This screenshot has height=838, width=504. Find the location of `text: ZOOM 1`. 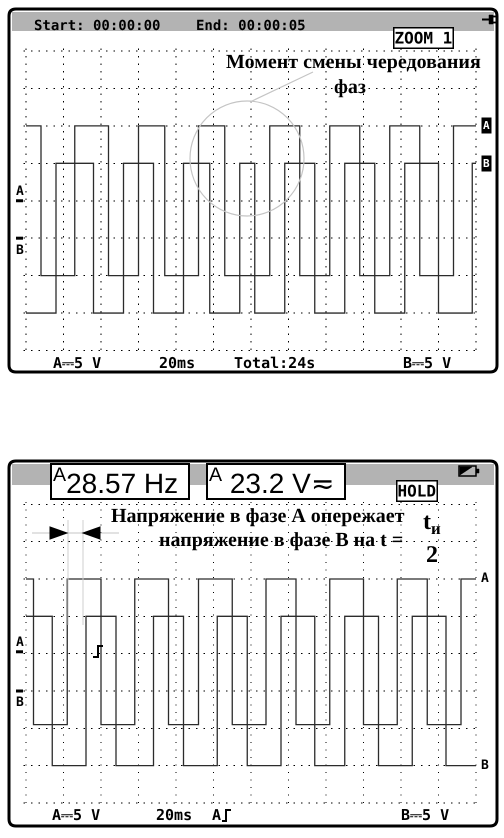

text: ZOOM 1 is located at coordinates (423, 38).